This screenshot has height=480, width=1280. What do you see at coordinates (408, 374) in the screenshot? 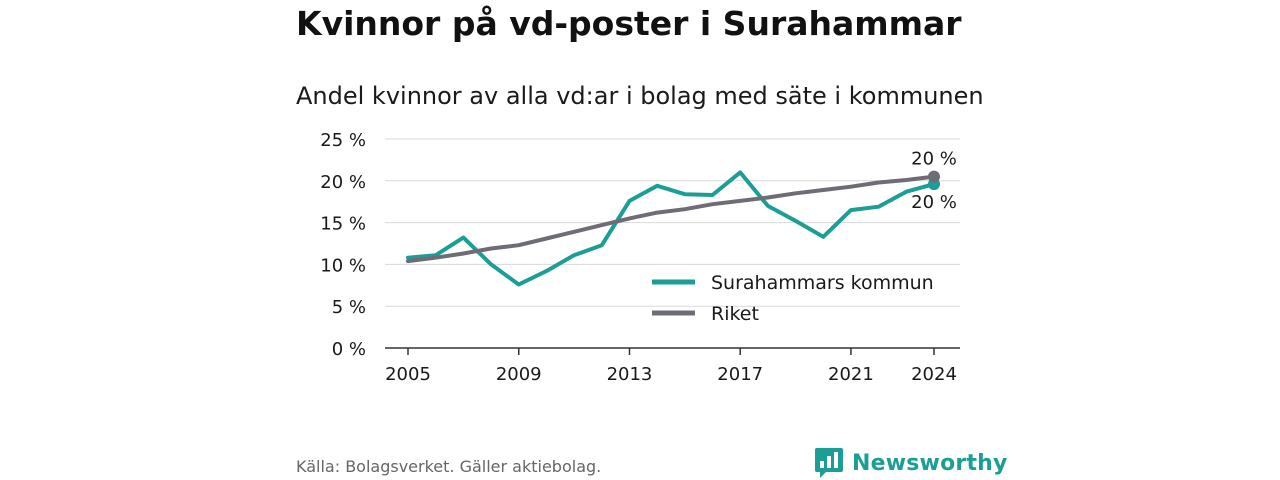
I see `x-tick-label: 2005` at bounding box center [408, 374].